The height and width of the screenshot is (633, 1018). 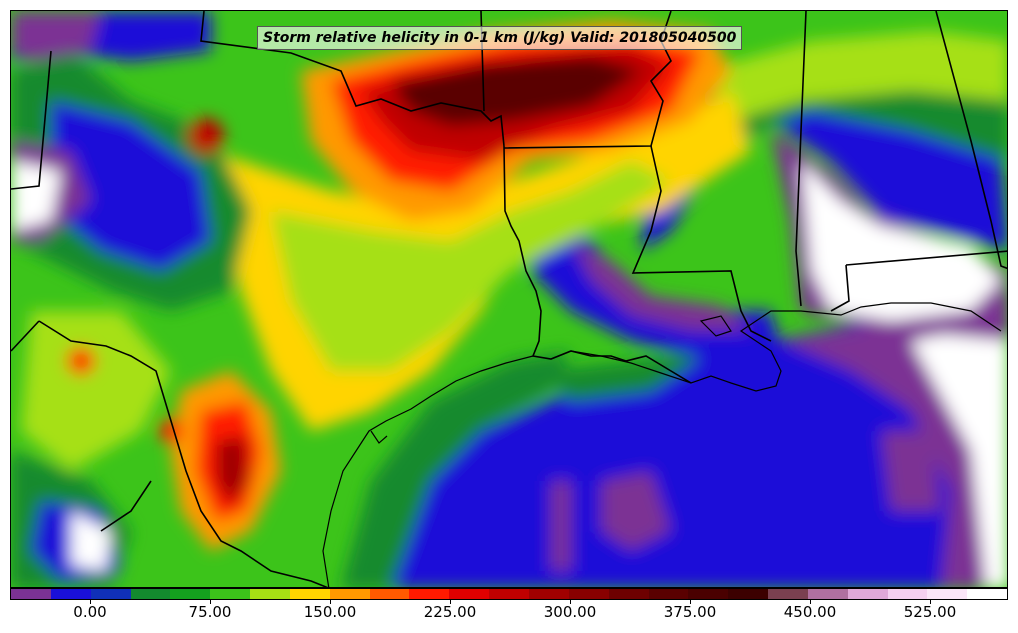 I want to click on central-yellowgreen, so click(x=471, y=266).